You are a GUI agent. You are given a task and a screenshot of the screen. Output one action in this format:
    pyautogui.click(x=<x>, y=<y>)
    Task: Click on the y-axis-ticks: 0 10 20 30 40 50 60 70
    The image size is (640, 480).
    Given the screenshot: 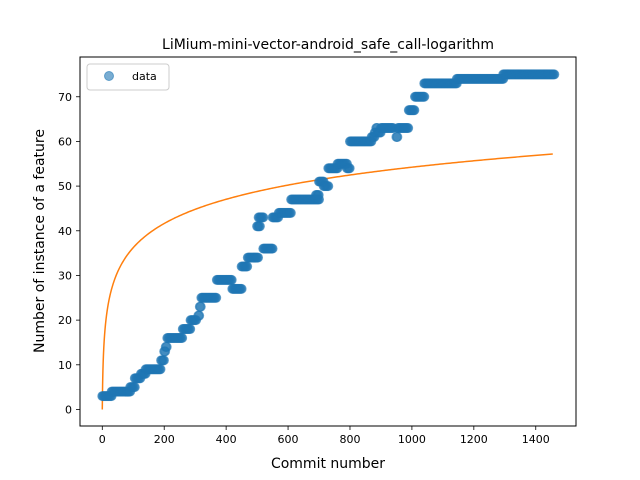 What is the action you would take?
    pyautogui.click(x=69, y=253)
    